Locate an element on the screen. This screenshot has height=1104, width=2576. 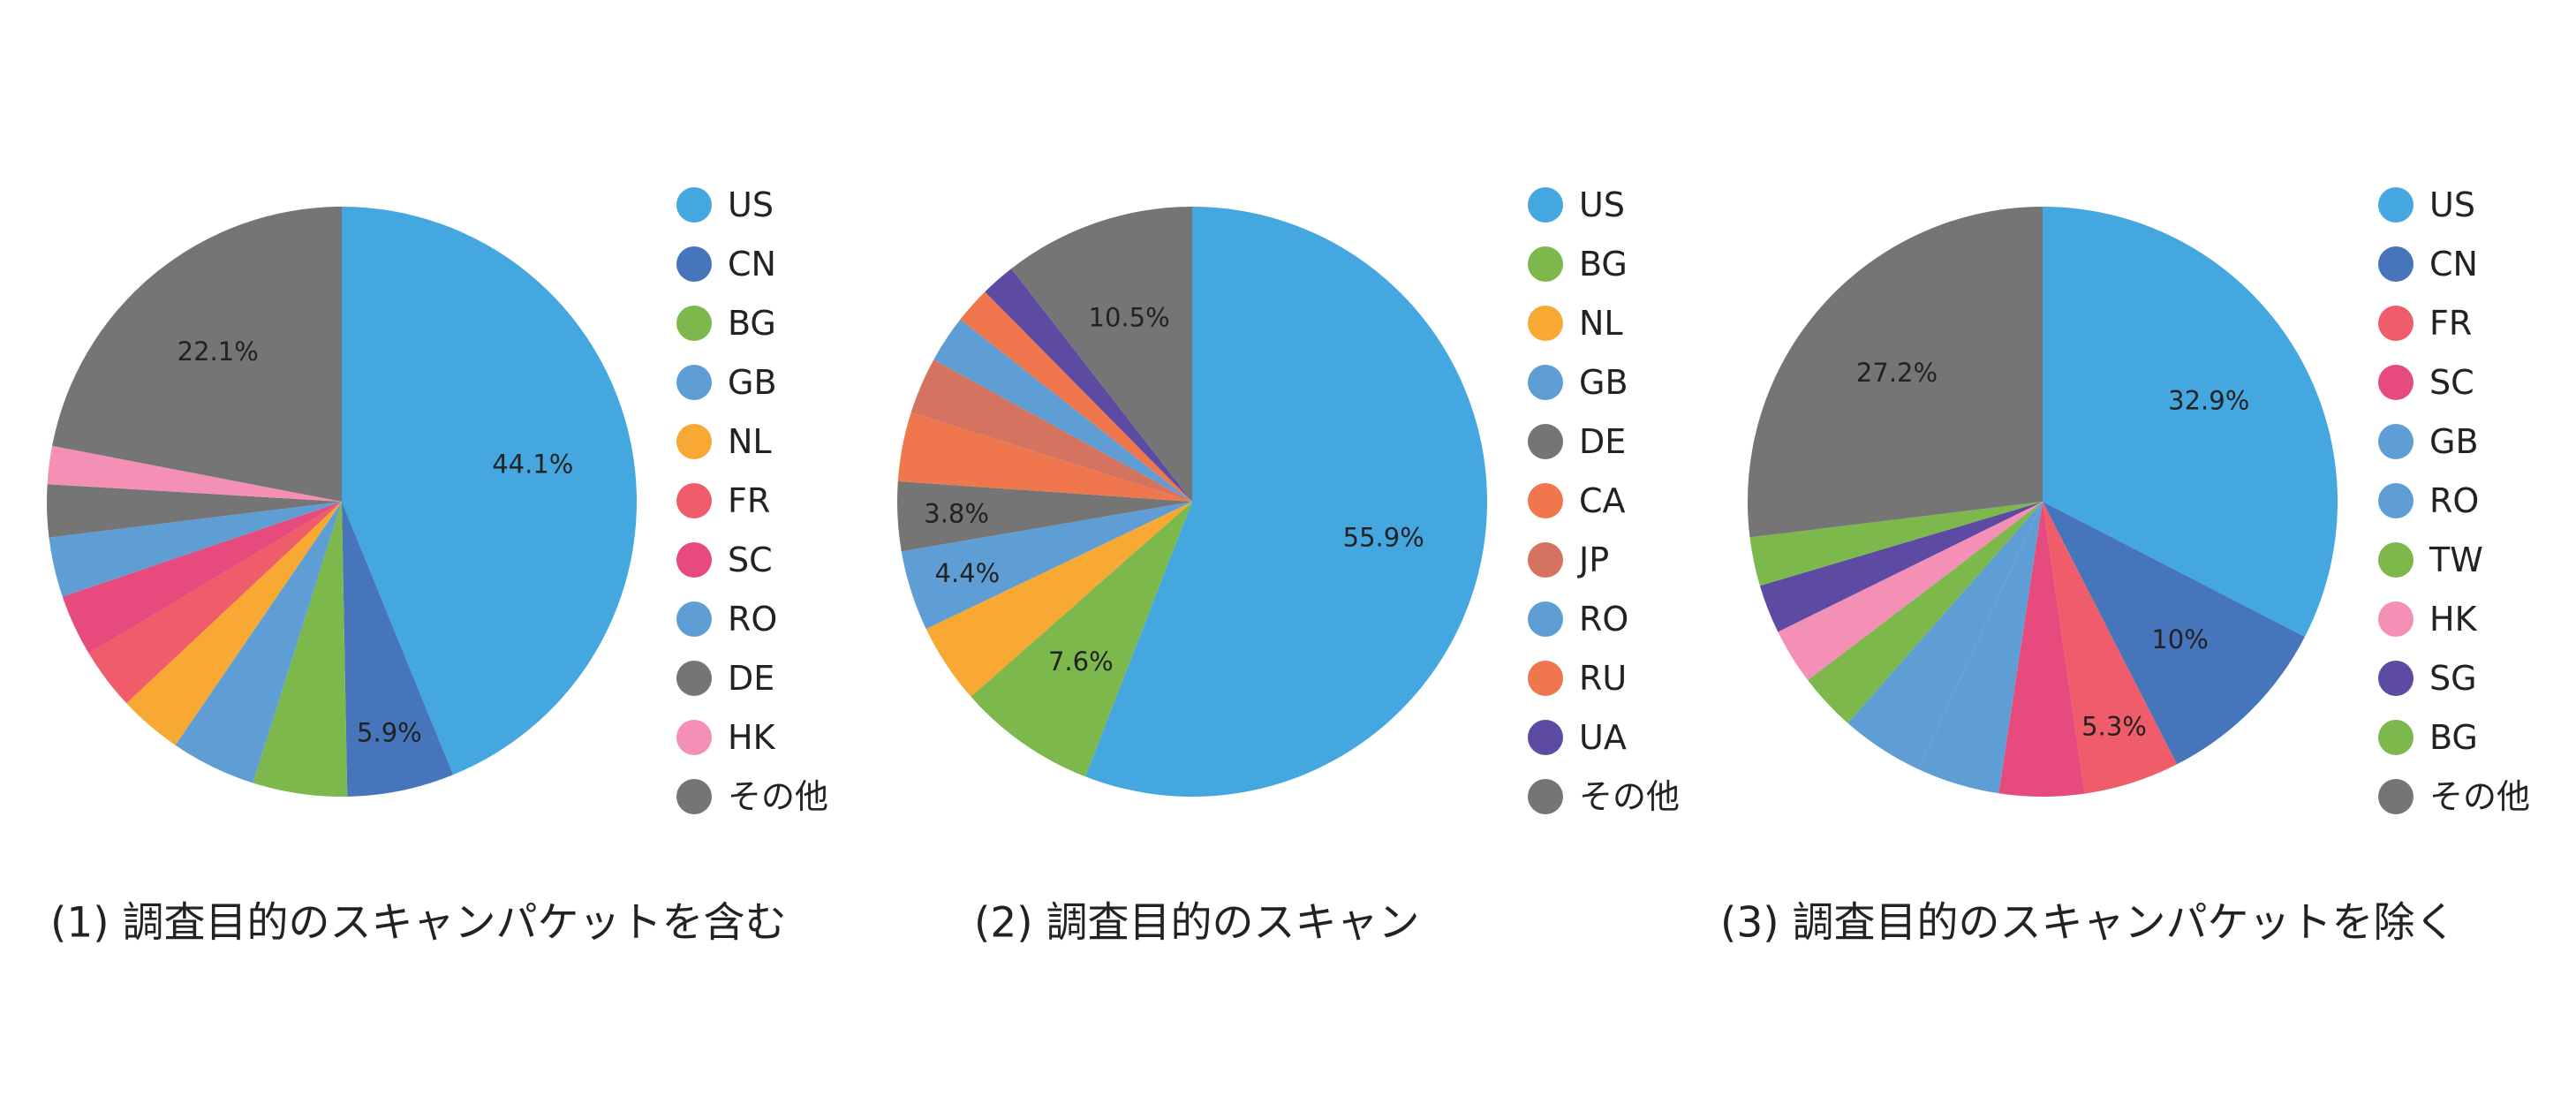
pie-slice-sg is located at coordinates (1901, 567).